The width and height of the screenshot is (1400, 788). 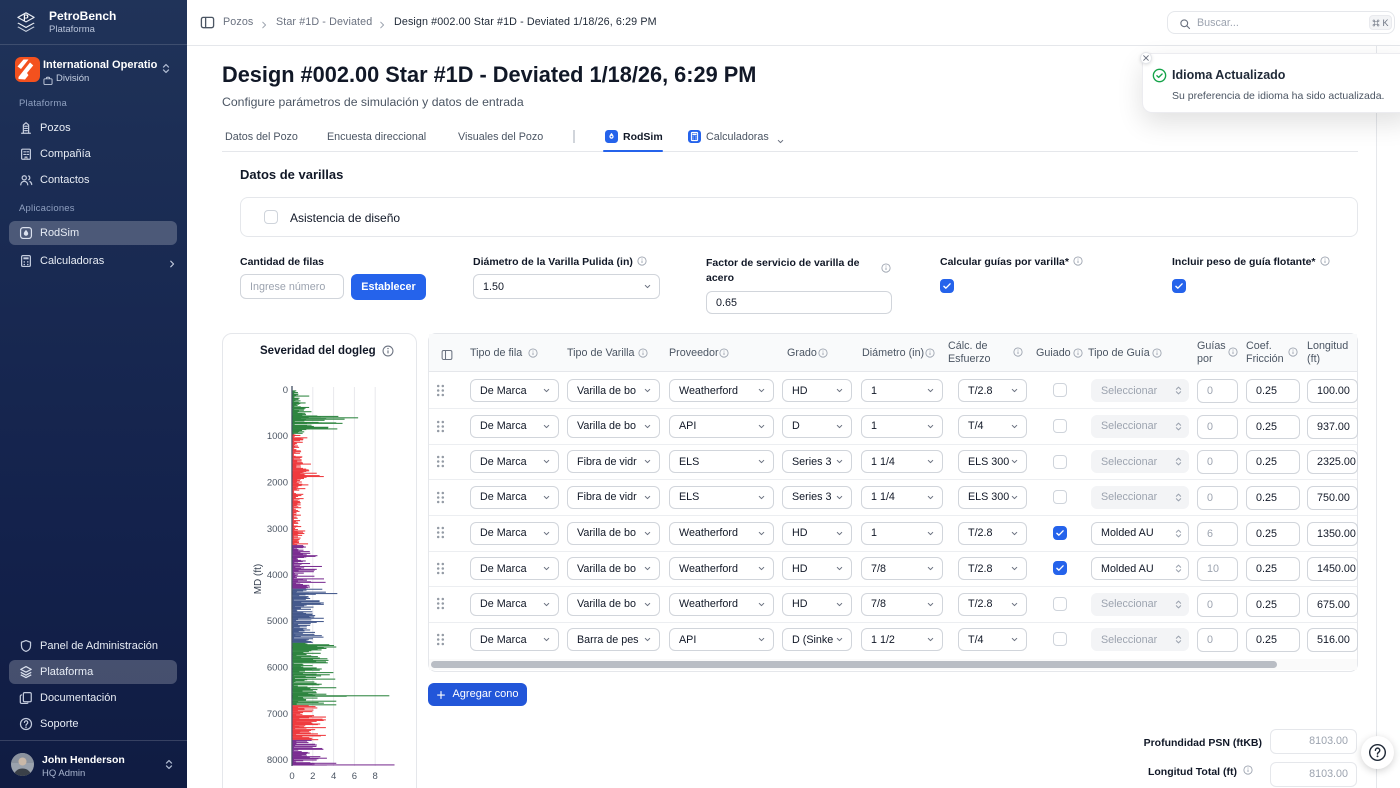 What do you see at coordinates (354, 776) in the screenshot?
I see `svg-text: 6` at bounding box center [354, 776].